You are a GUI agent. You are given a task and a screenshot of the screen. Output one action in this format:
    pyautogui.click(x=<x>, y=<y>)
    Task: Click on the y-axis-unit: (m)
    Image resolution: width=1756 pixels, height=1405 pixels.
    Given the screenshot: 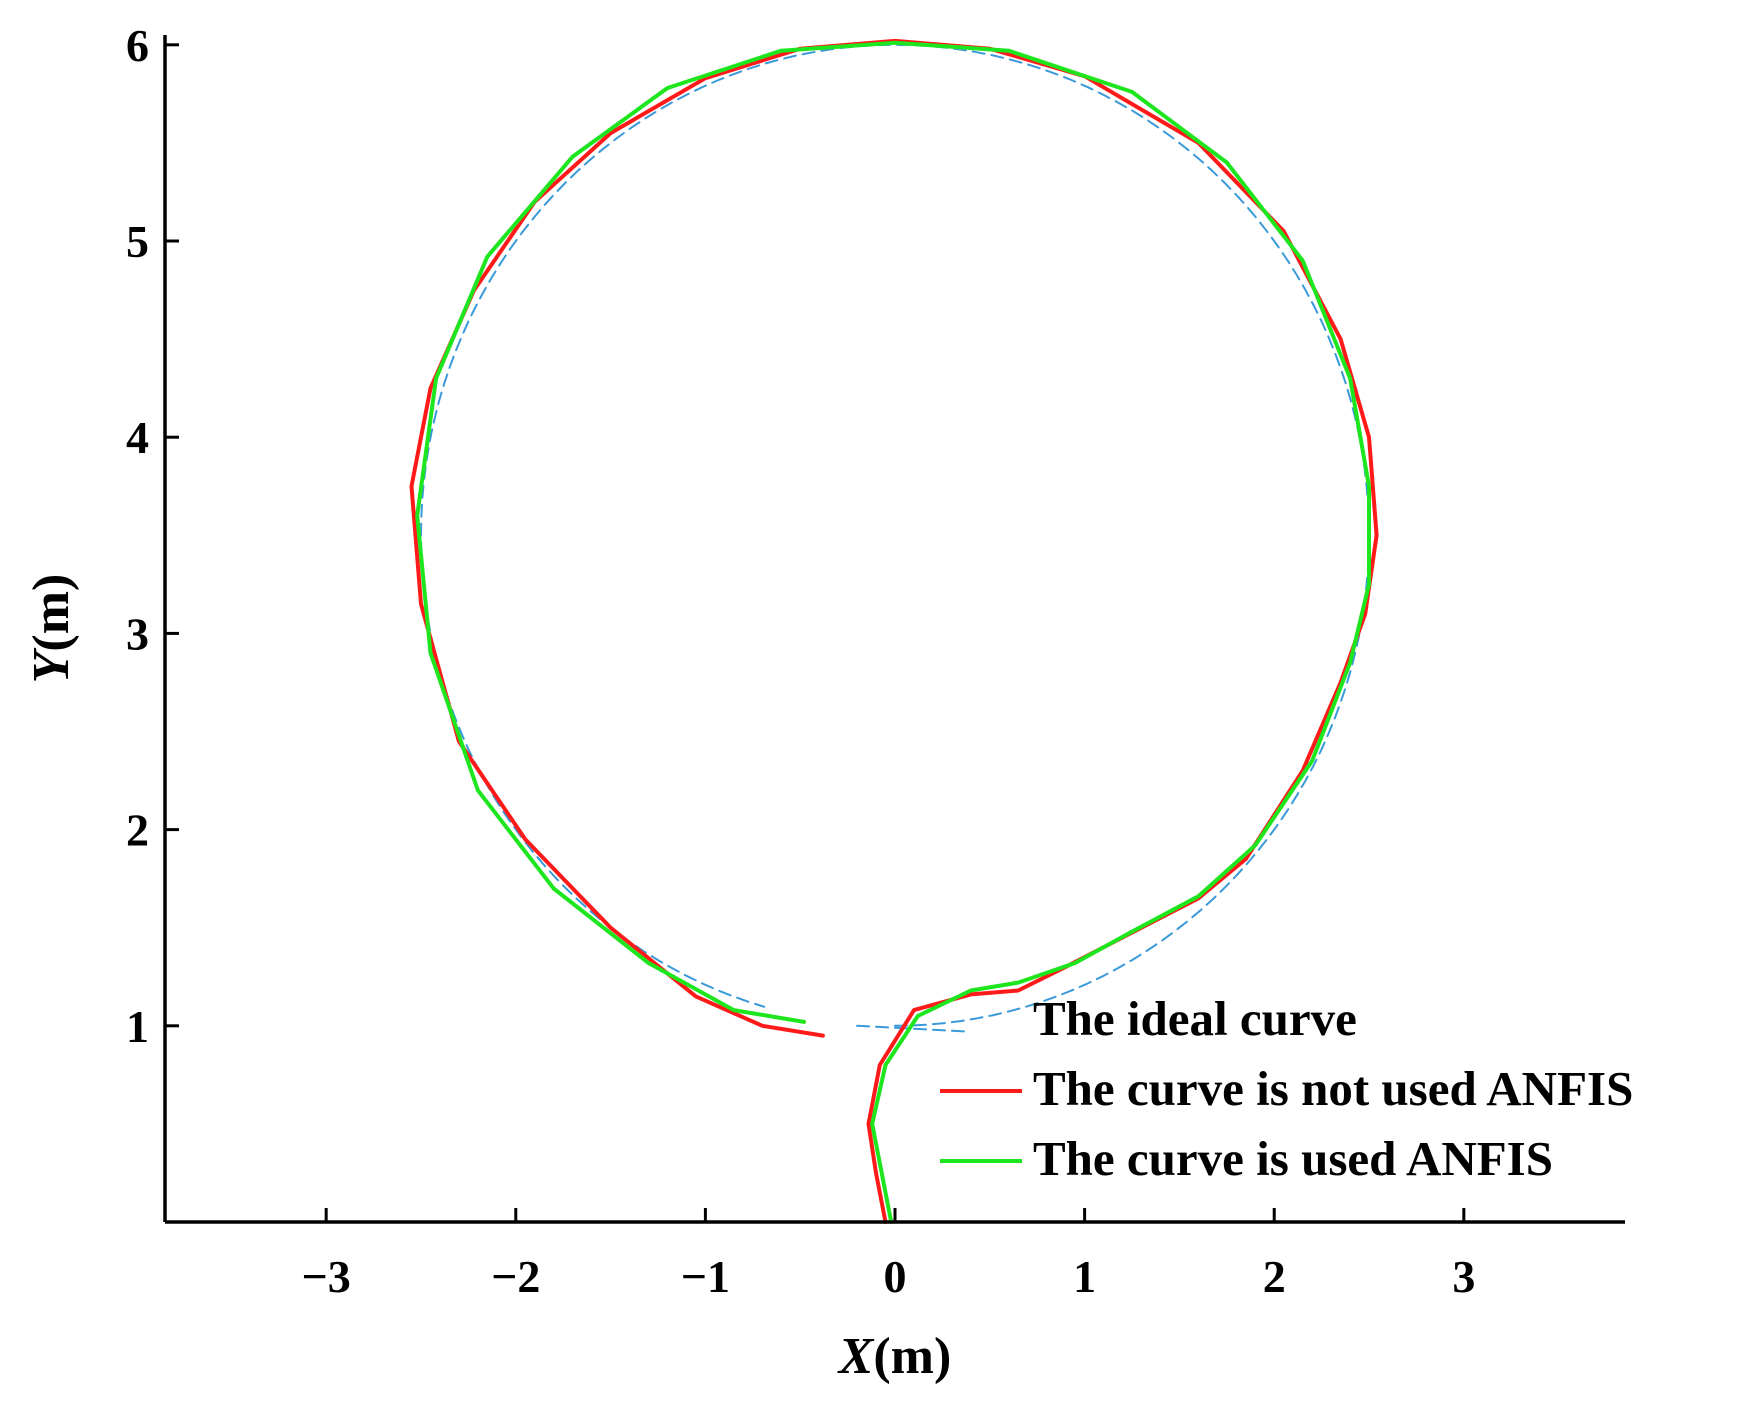 What is the action you would take?
    pyautogui.click(x=51, y=613)
    